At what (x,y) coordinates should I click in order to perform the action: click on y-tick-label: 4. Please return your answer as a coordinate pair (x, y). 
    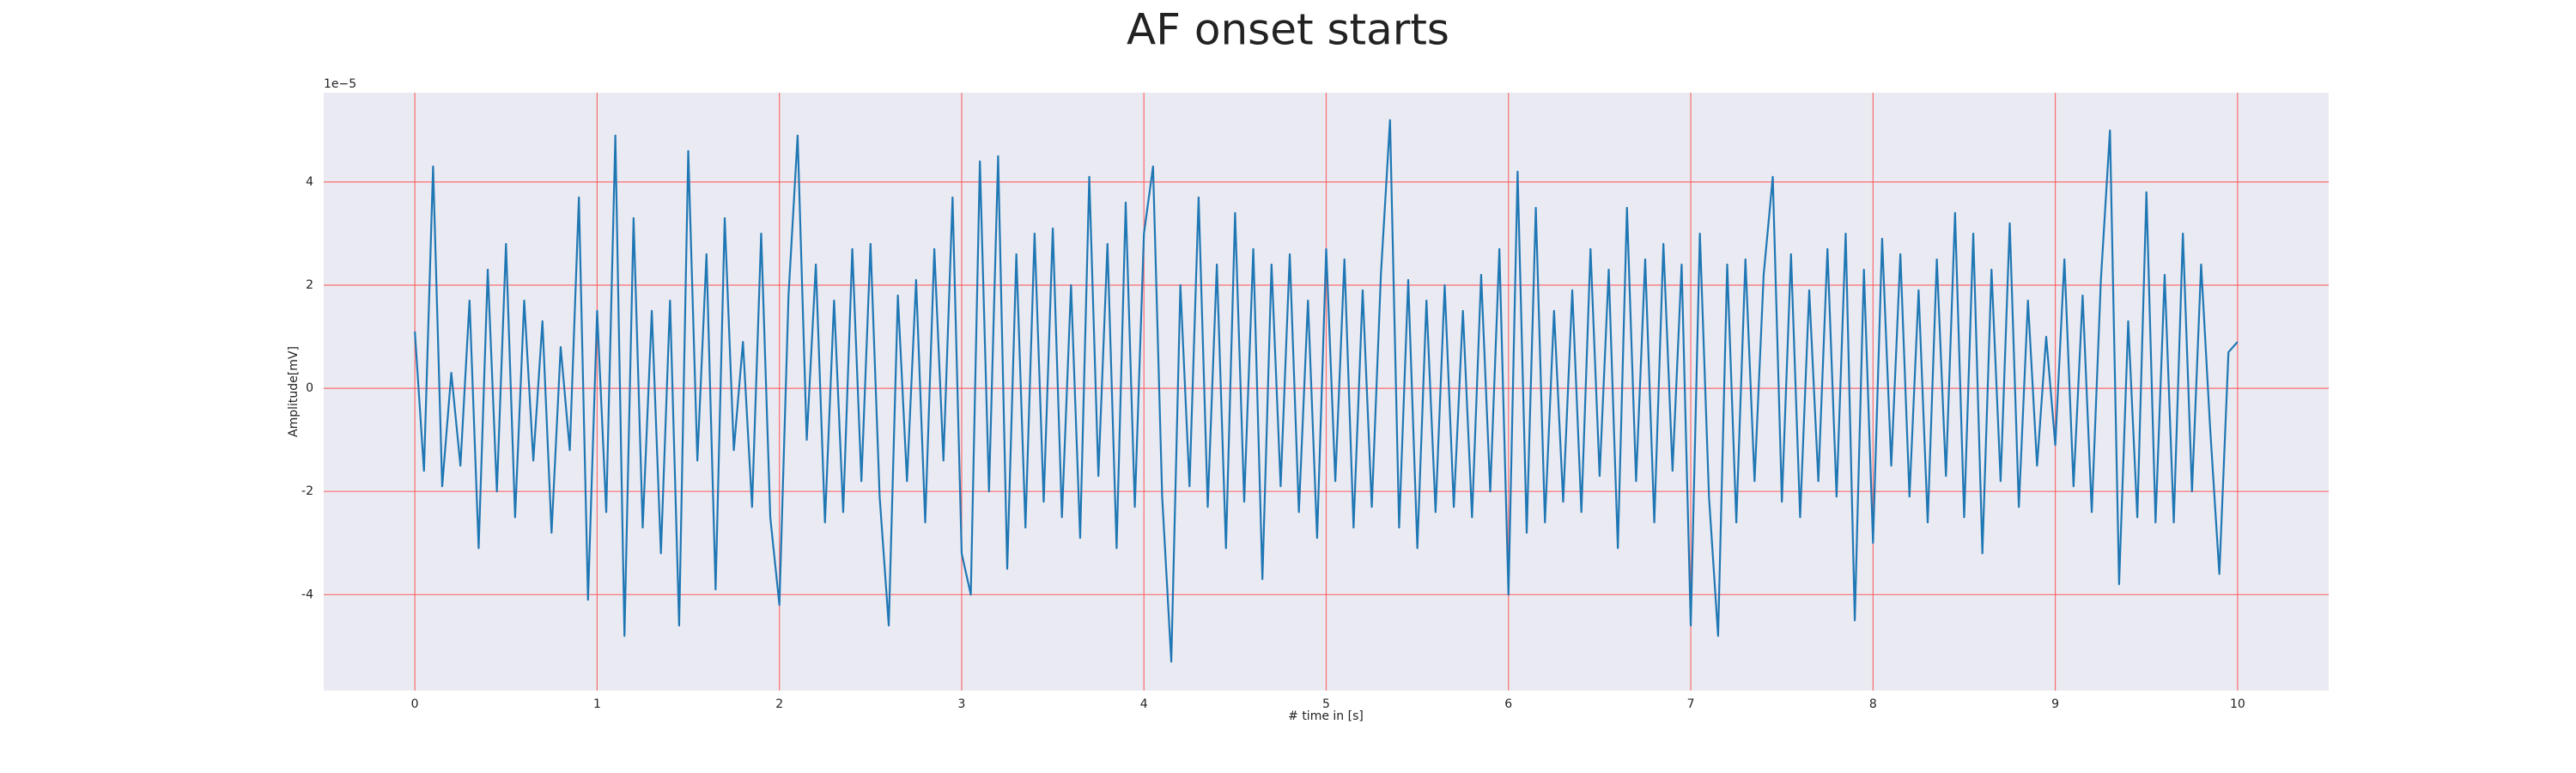
    Looking at the image, I should click on (310, 182).